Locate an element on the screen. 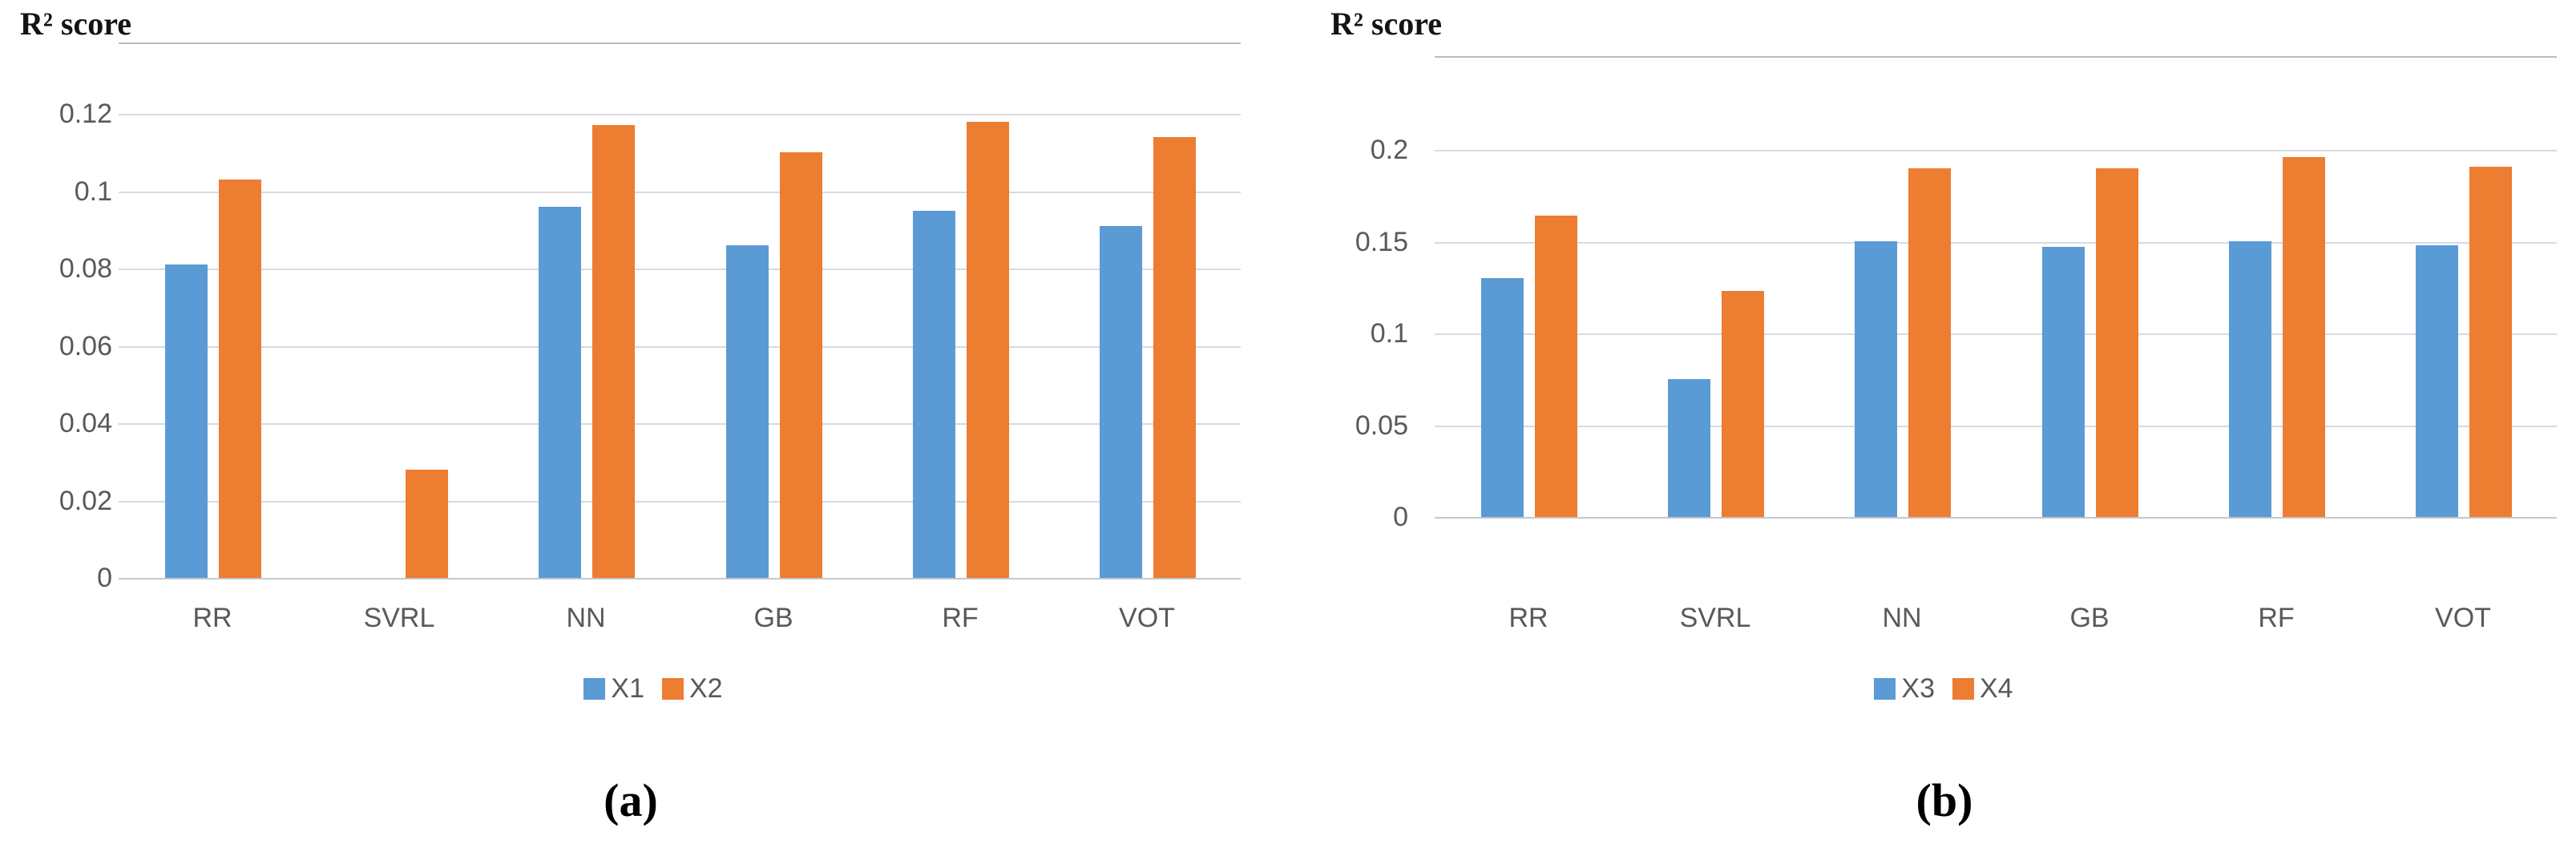 The image size is (2576, 852). chart-a-legend: X1 X2 is located at coordinates (654, 688).